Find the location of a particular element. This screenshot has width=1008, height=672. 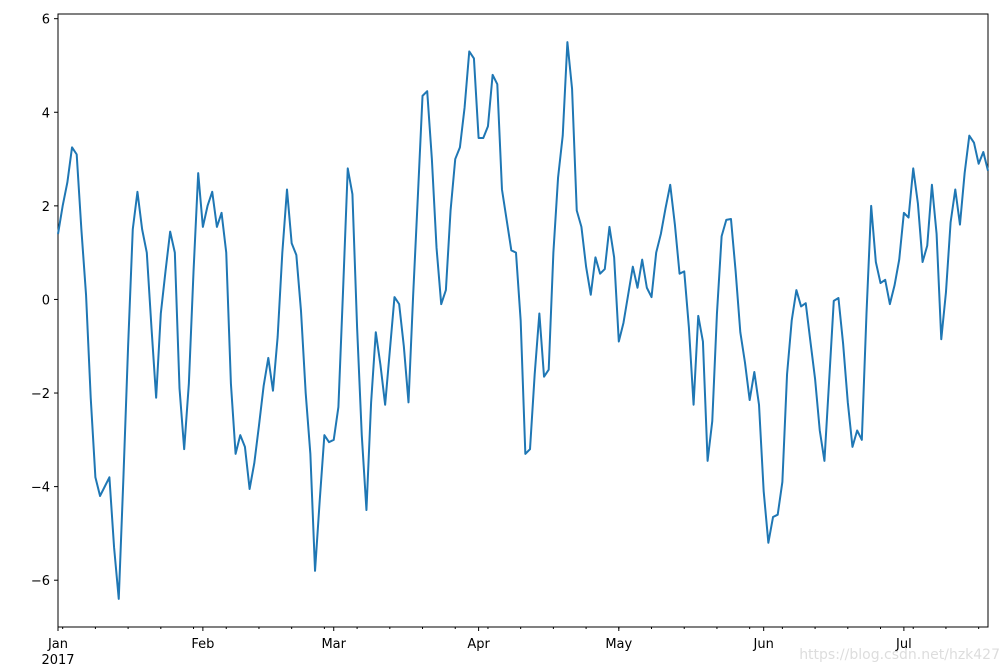

x-tick-label: Mar is located at coordinates (333, 644).